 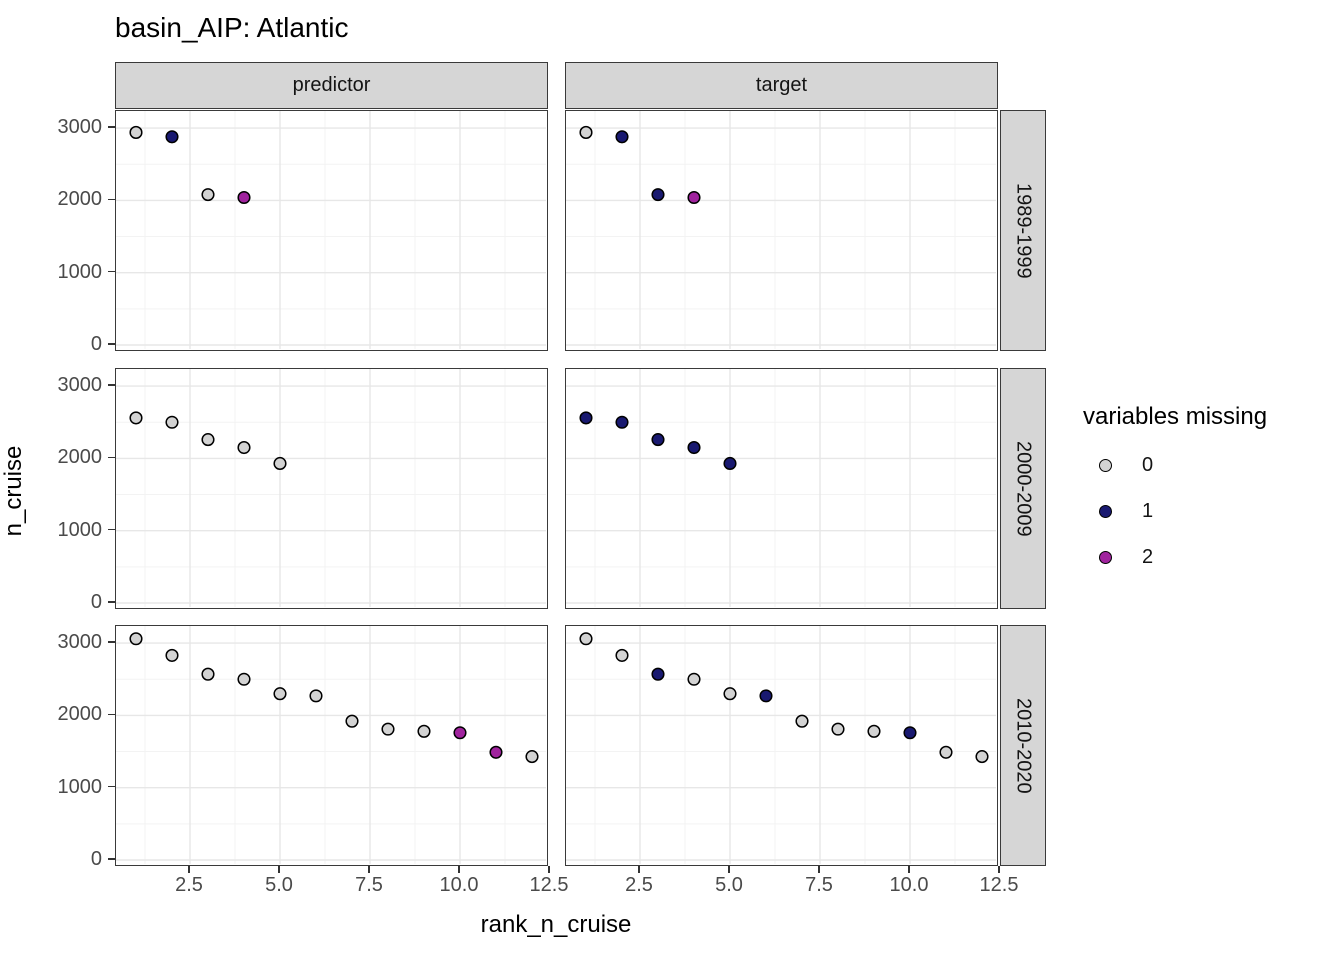 What do you see at coordinates (1023, 745) in the screenshot?
I see `facet-strip-label: 2010-2020` at bounding box center [1023, 745].